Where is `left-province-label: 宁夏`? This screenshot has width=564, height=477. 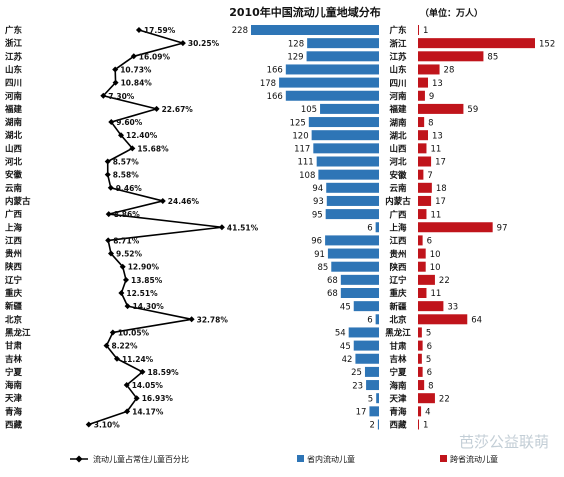 left-province-label: 宁夏 is located at coordinates (14, 372).